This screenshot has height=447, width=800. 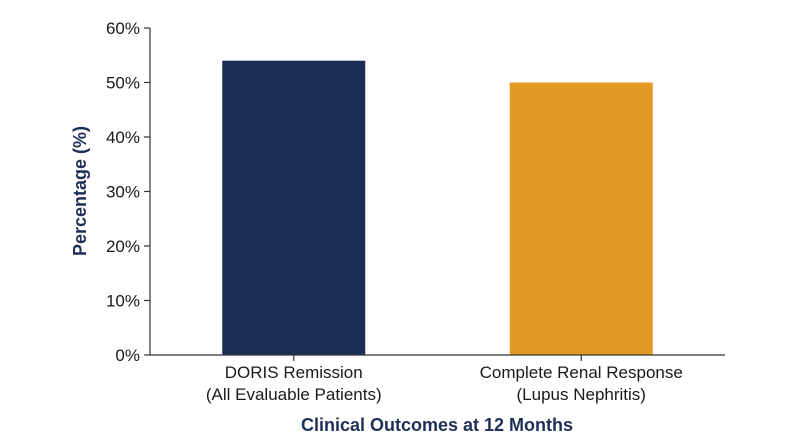 What do you see at coordinates (437, 425) in the screenshot?
I see `x-axis-title: Clinical Outcomes at 12 Months` at bounding box center [437, 425].